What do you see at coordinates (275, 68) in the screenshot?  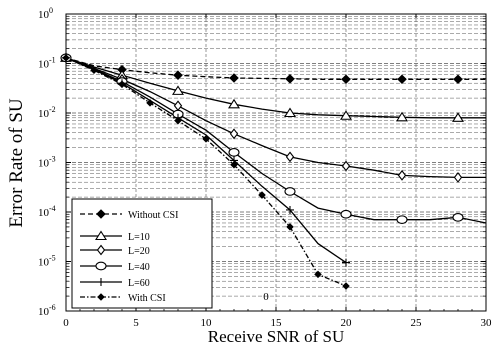 I see `series-line-without-csi` at bounding box center [275, 68].